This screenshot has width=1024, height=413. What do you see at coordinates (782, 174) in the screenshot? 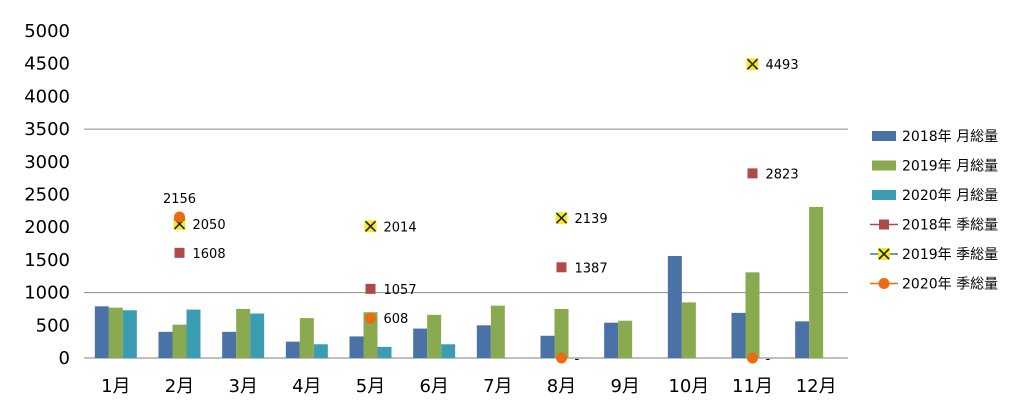
I see `data-label: 2823` at bounding box center [782, 174].